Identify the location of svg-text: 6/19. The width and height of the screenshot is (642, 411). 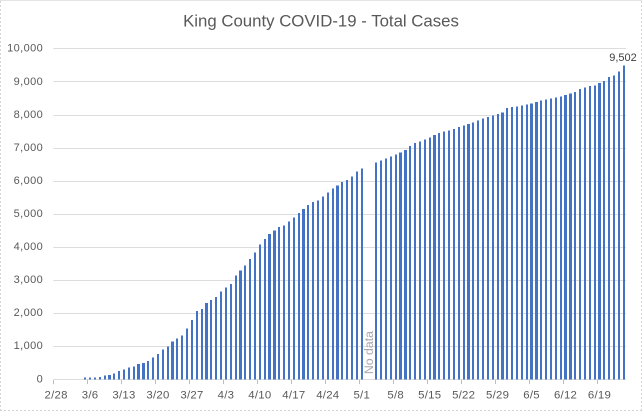
(599, 395).